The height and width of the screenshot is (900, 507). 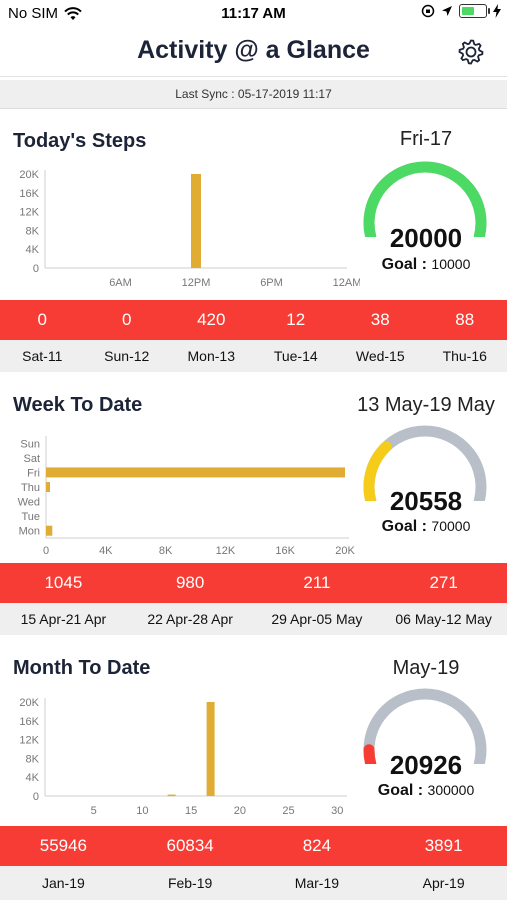 What do you see at coordinates (253, 94) in the screenshot?
I see `last-sync-bar: Last Sync : 05-17-2019 11:17` at bounding box center [253, 94].